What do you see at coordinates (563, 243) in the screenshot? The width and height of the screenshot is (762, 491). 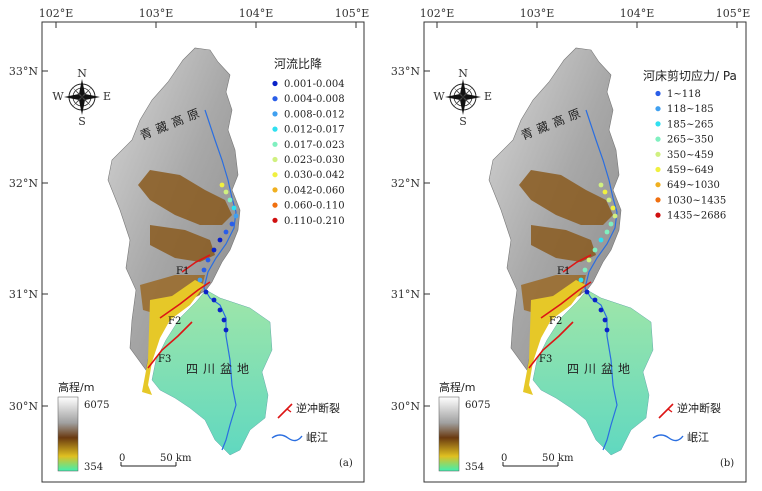 I see `valley-shading` at bounding box center [563, 243].